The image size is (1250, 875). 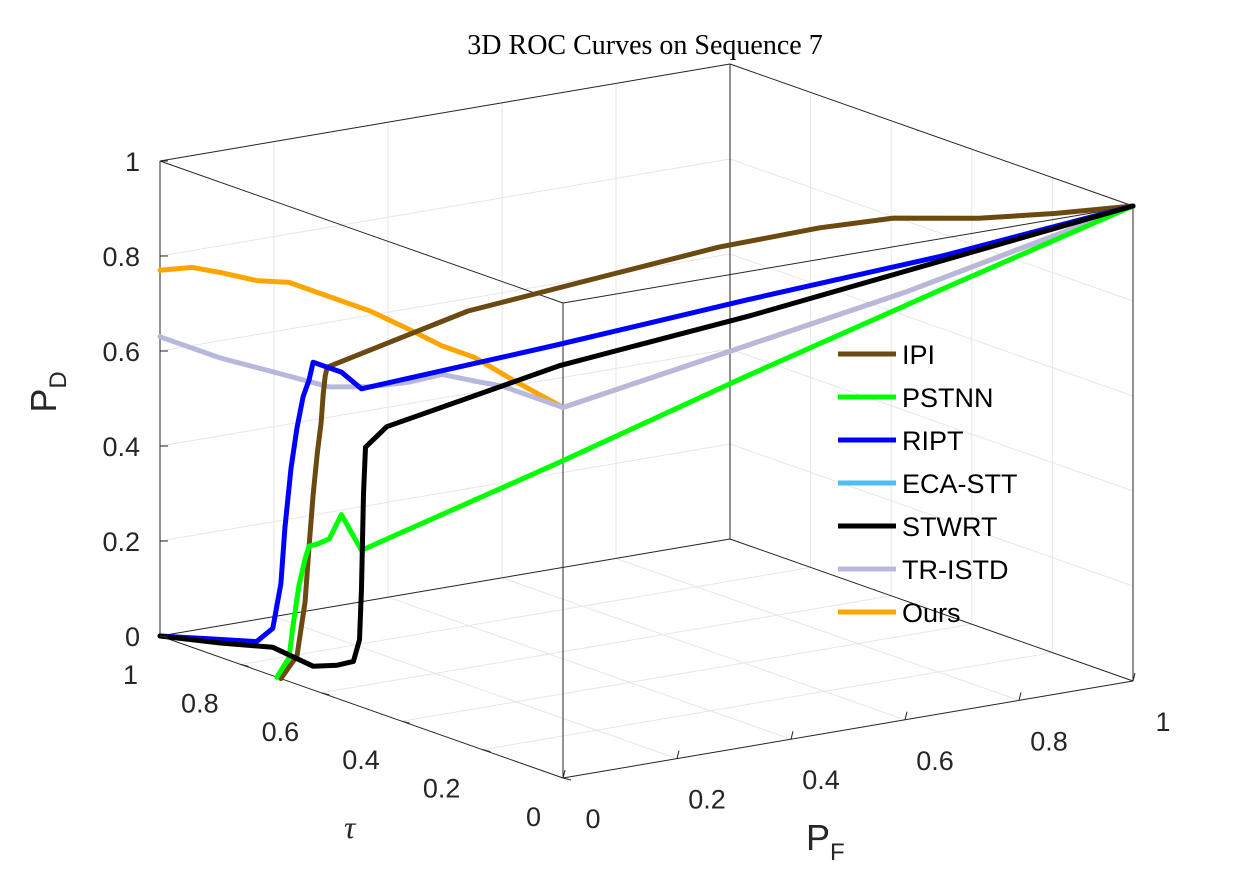 I want to click on pd-axis-label: PD, so click(x=47, y=391).